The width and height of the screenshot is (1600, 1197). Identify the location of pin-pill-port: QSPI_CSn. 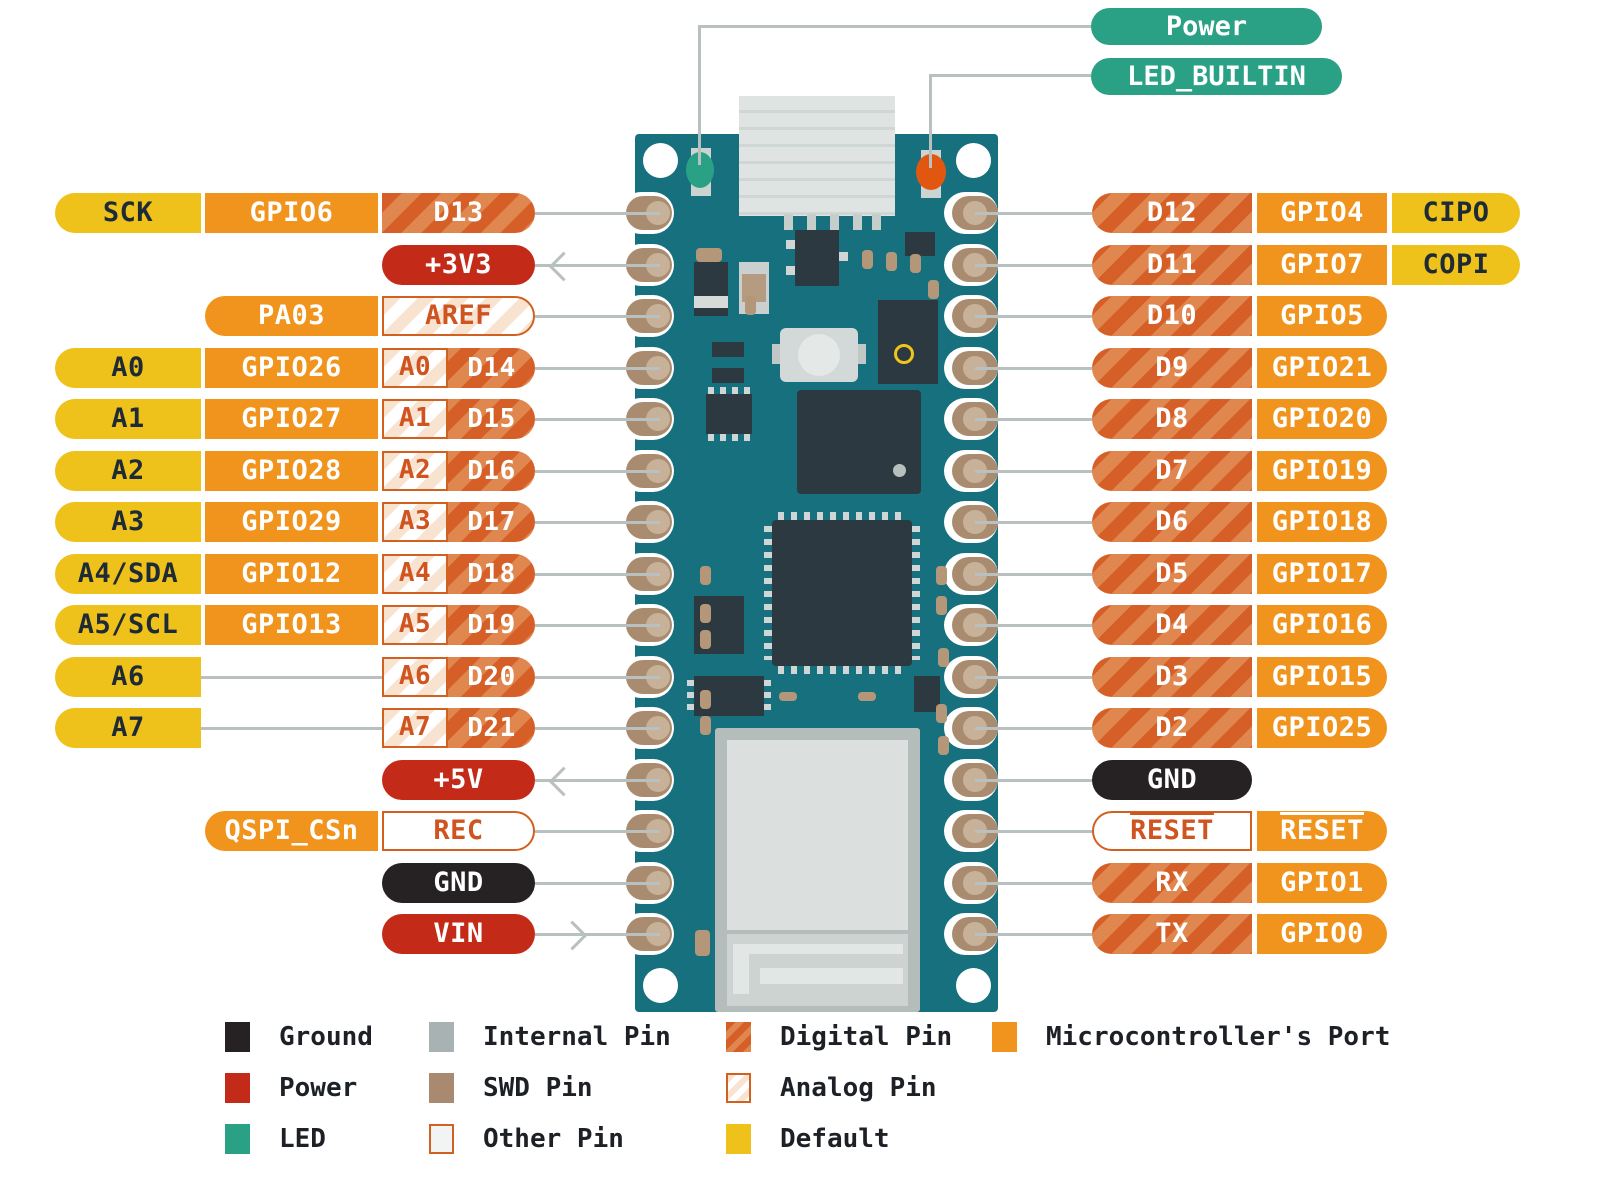
(291, 831).